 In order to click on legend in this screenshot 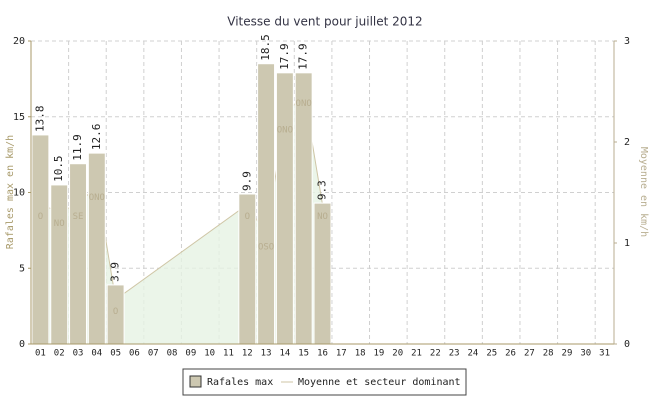, I will do `click(324, 382)`.